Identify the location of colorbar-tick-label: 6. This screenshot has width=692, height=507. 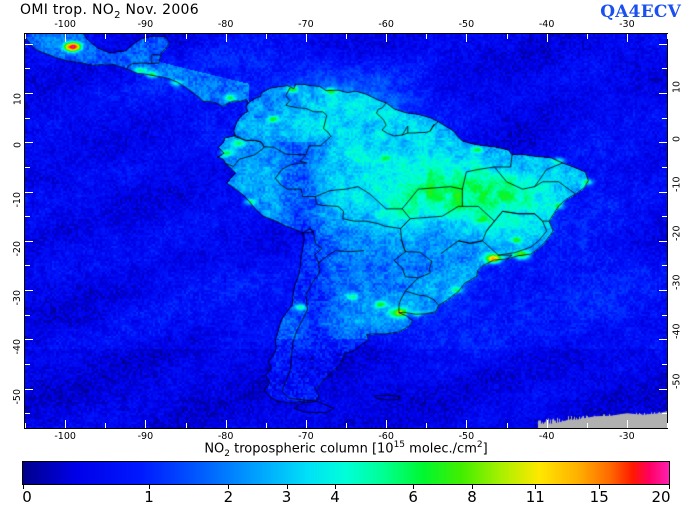
(413, 497).